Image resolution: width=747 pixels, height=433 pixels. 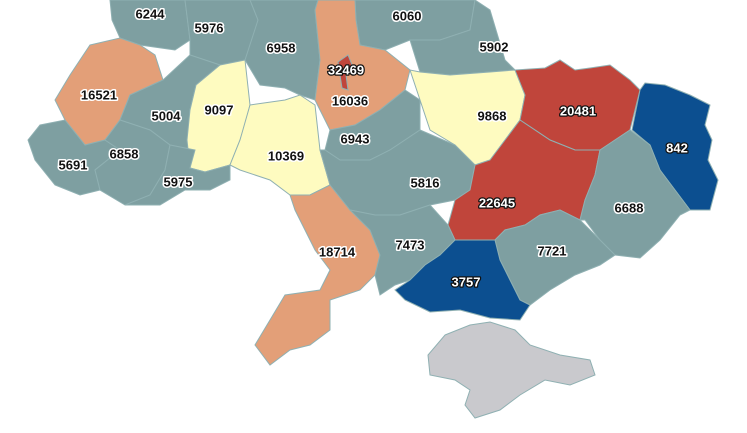 What do you see at coordinates (492, 115) in the screenshot?
I see `value-label-poltava: 9868` at bounding box center [492, 115].